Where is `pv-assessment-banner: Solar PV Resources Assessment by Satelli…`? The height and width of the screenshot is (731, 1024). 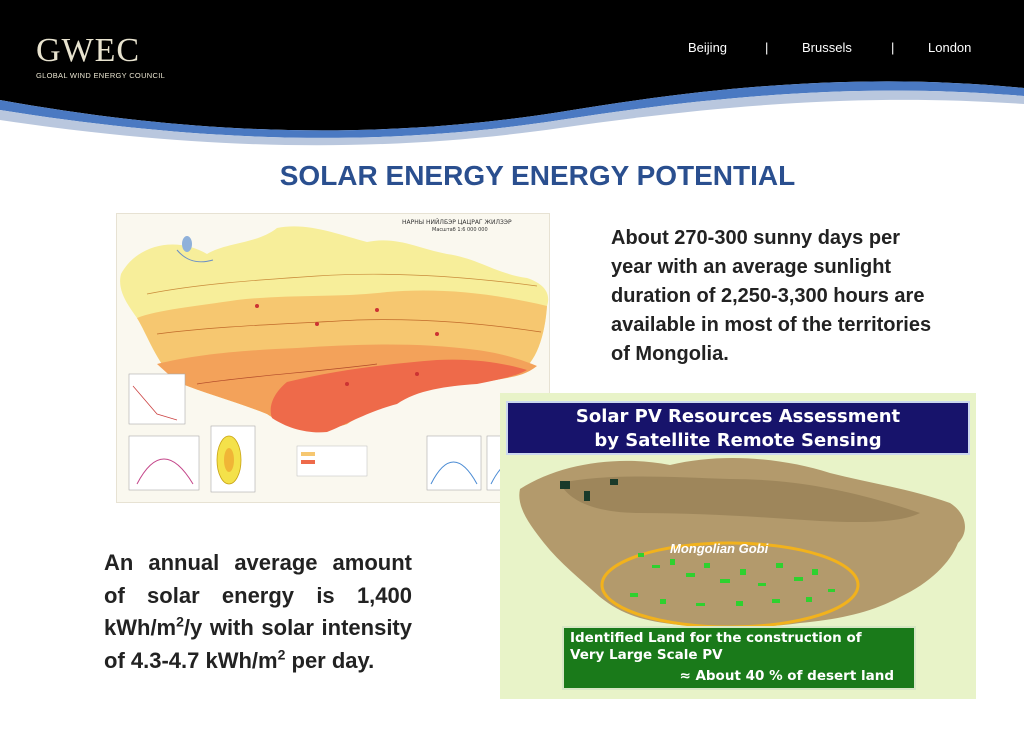 pv-assessment-banner: Solar PV Resources Assessment by Satelli… is located at coordinates (738, 428).